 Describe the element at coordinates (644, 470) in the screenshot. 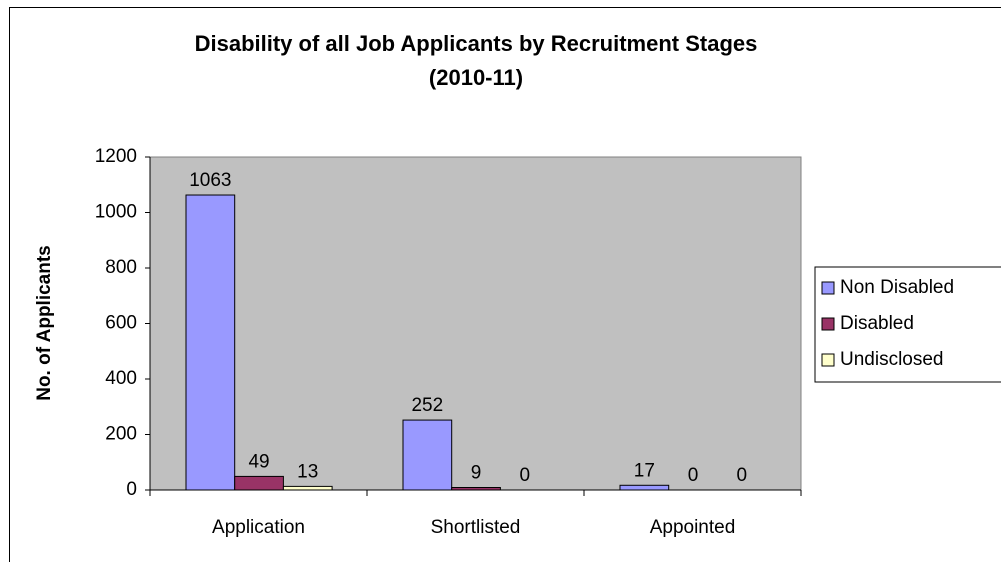

I see `data-label: 17` at that location.